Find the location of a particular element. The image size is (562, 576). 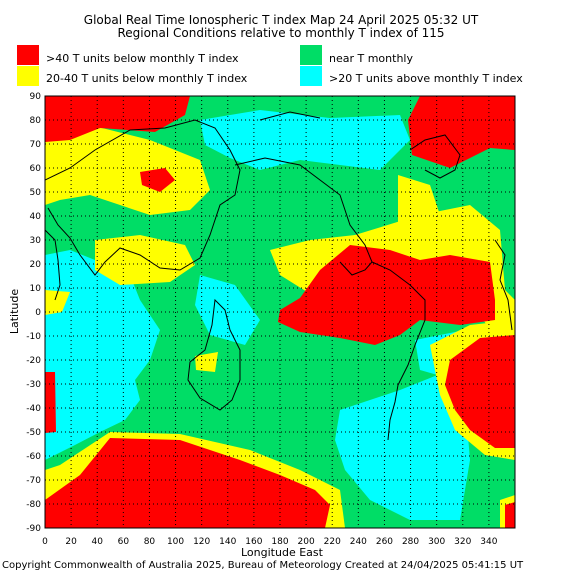

legend-swatch-green is located at coordinates (311, 55).